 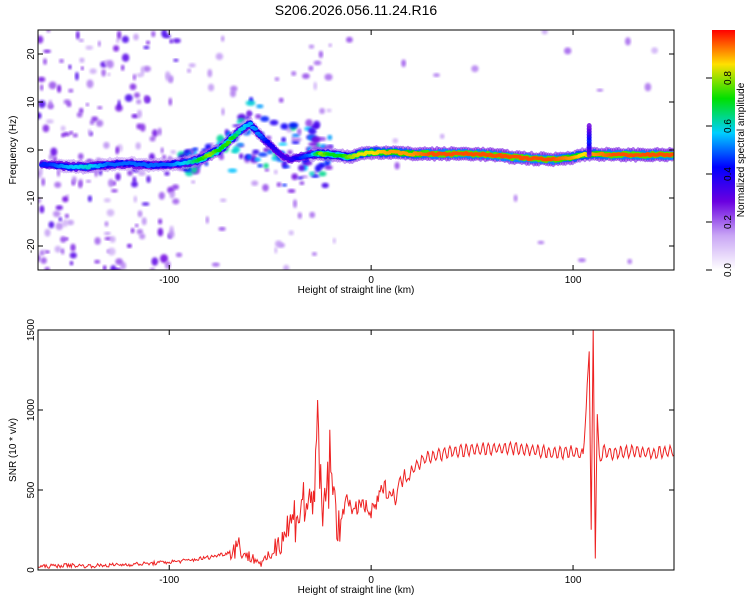 What do you see at coordinates (356, 590) in the screenshot?
I see `snr-x-axis-label: Height of straight line (km)` at bounding box center [356, 590].